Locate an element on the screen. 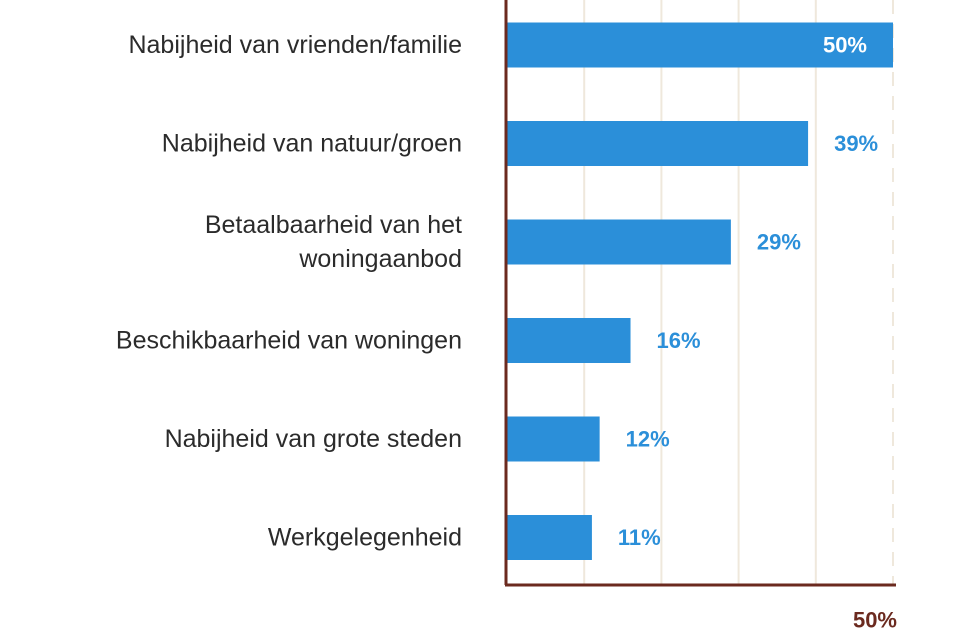 The image size is (960, 640). value-label: 16% is located at coordinates (679, 340).